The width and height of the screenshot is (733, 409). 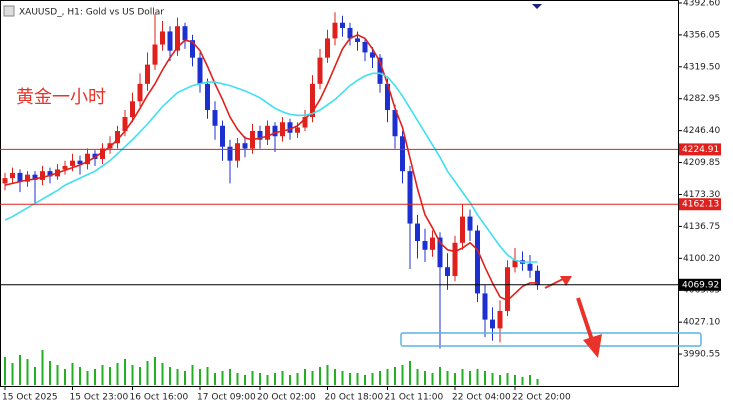 What do you see at coordinates (286, 398) in the screenshot?
I see `x-tick-label: 20 Oct 02:00` at bounding box center [286, 398].